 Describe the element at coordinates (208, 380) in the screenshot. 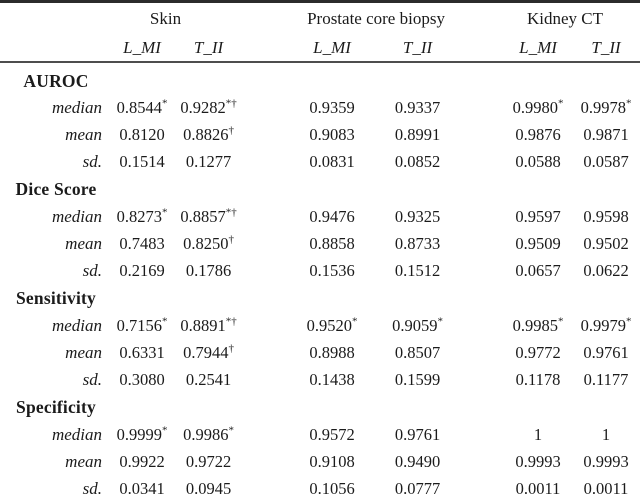

I see `value-cell: 0.2541` at that location.